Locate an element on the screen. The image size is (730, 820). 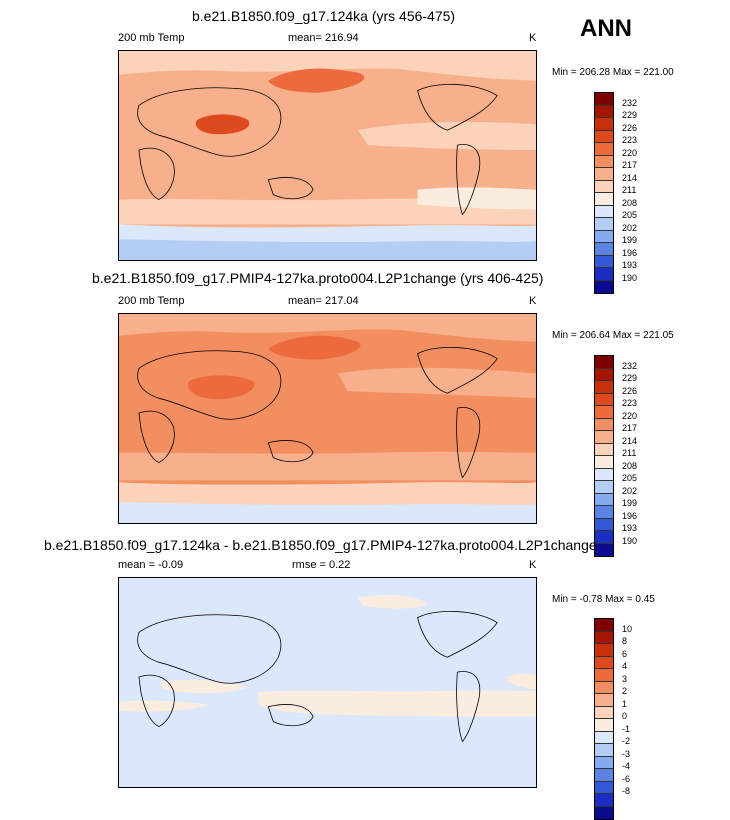
panel2-legend-label: 196 is located at coordinates (630, 516).